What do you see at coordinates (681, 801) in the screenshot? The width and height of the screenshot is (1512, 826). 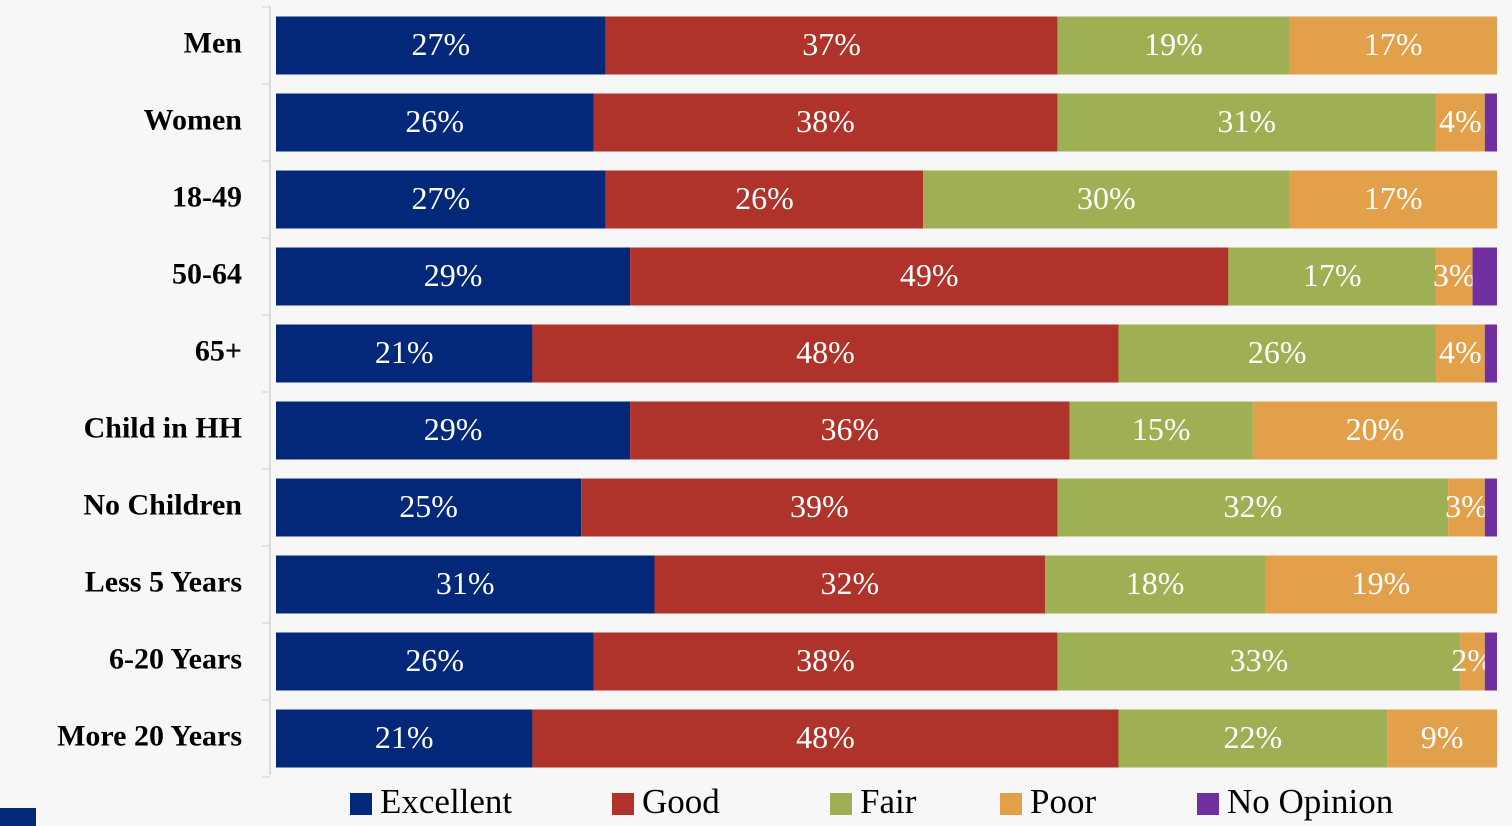 I see `legend-label: Good` at bounding box center [681, 801].